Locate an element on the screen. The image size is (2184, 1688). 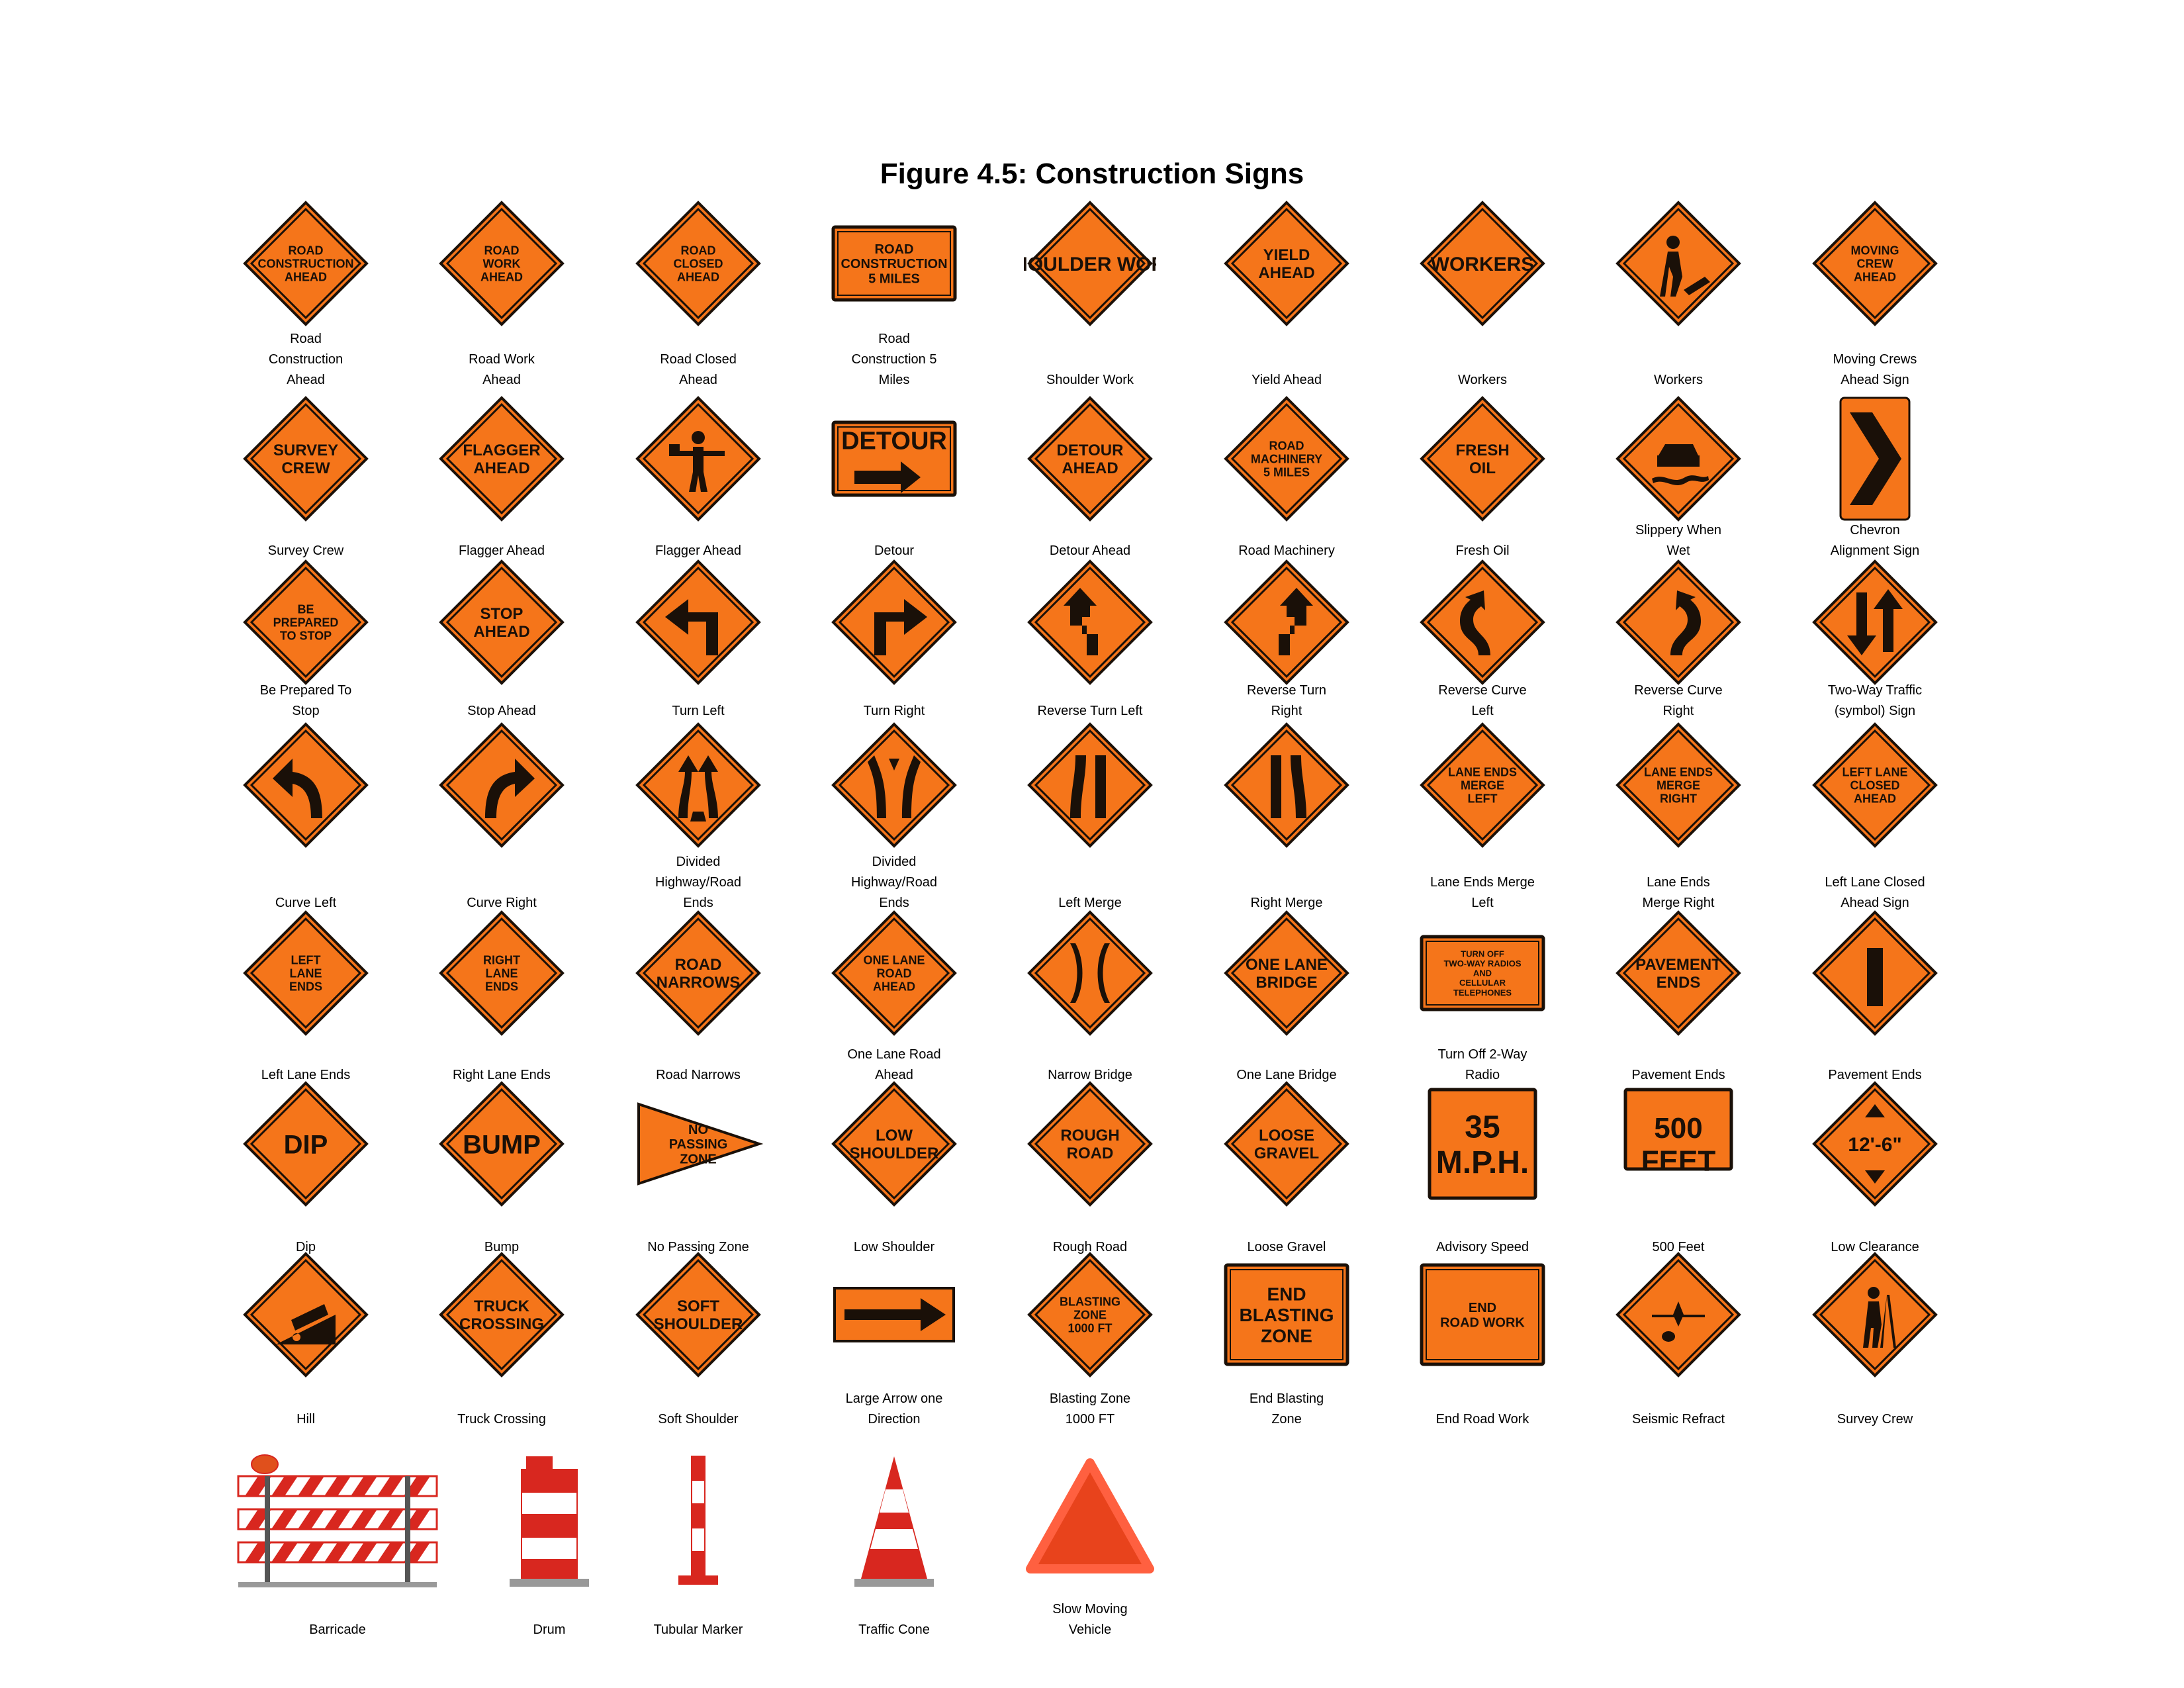
sign-label: Blasting Zone 1000 FT is located at coordinates (1090, 1409).